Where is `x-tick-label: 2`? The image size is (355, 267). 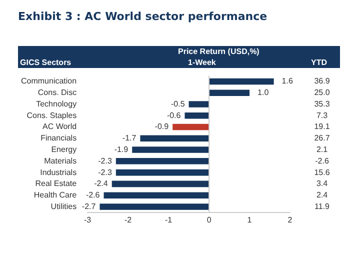
x-tick-label: 2 is located at coordinates (290, 219).